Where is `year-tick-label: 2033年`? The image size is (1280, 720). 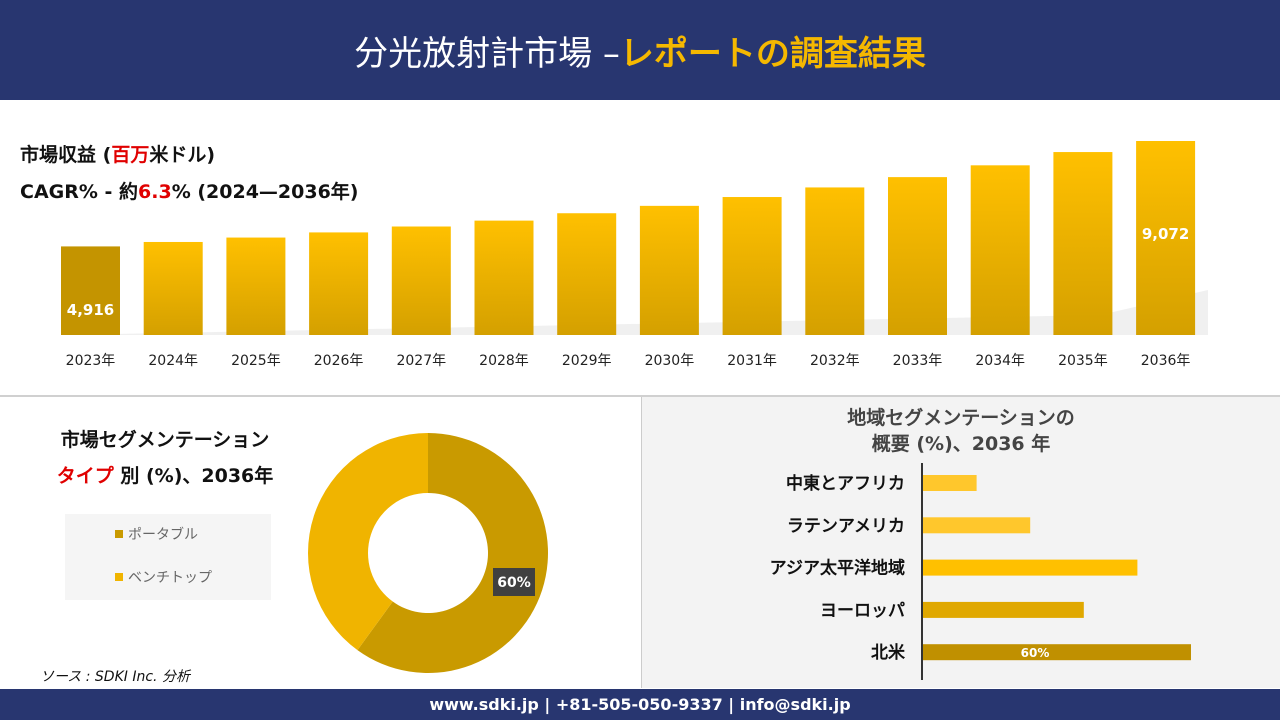 year-tick-label: 2033年 is located at coordinates (918, 361).